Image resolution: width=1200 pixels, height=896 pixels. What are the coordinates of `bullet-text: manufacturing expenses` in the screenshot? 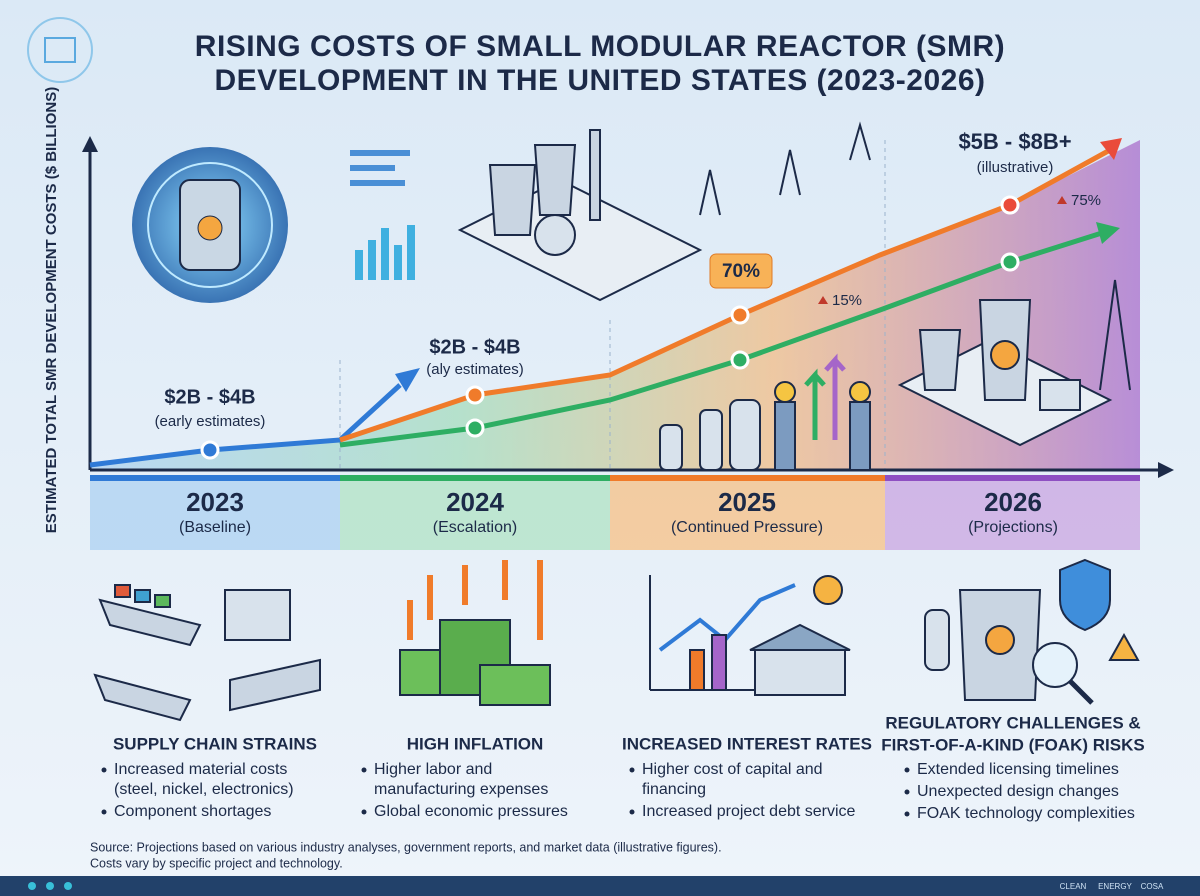 It's located at (461, 789).